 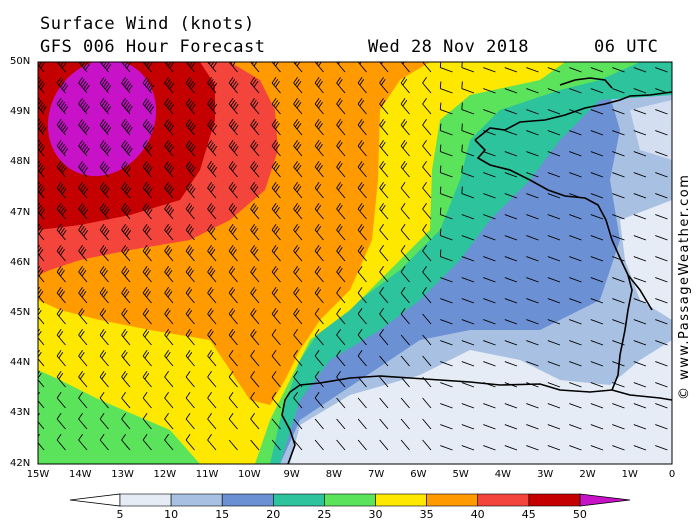 I want to click on colorbar-label: 45, so click(x=528, y=514).